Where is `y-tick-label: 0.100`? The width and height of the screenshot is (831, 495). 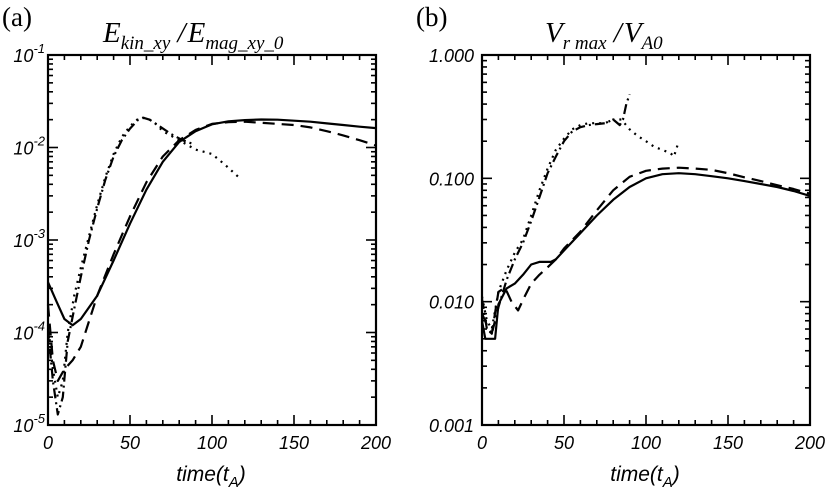 y-tick-label: 0.100 is located at coordinates (451, 179).